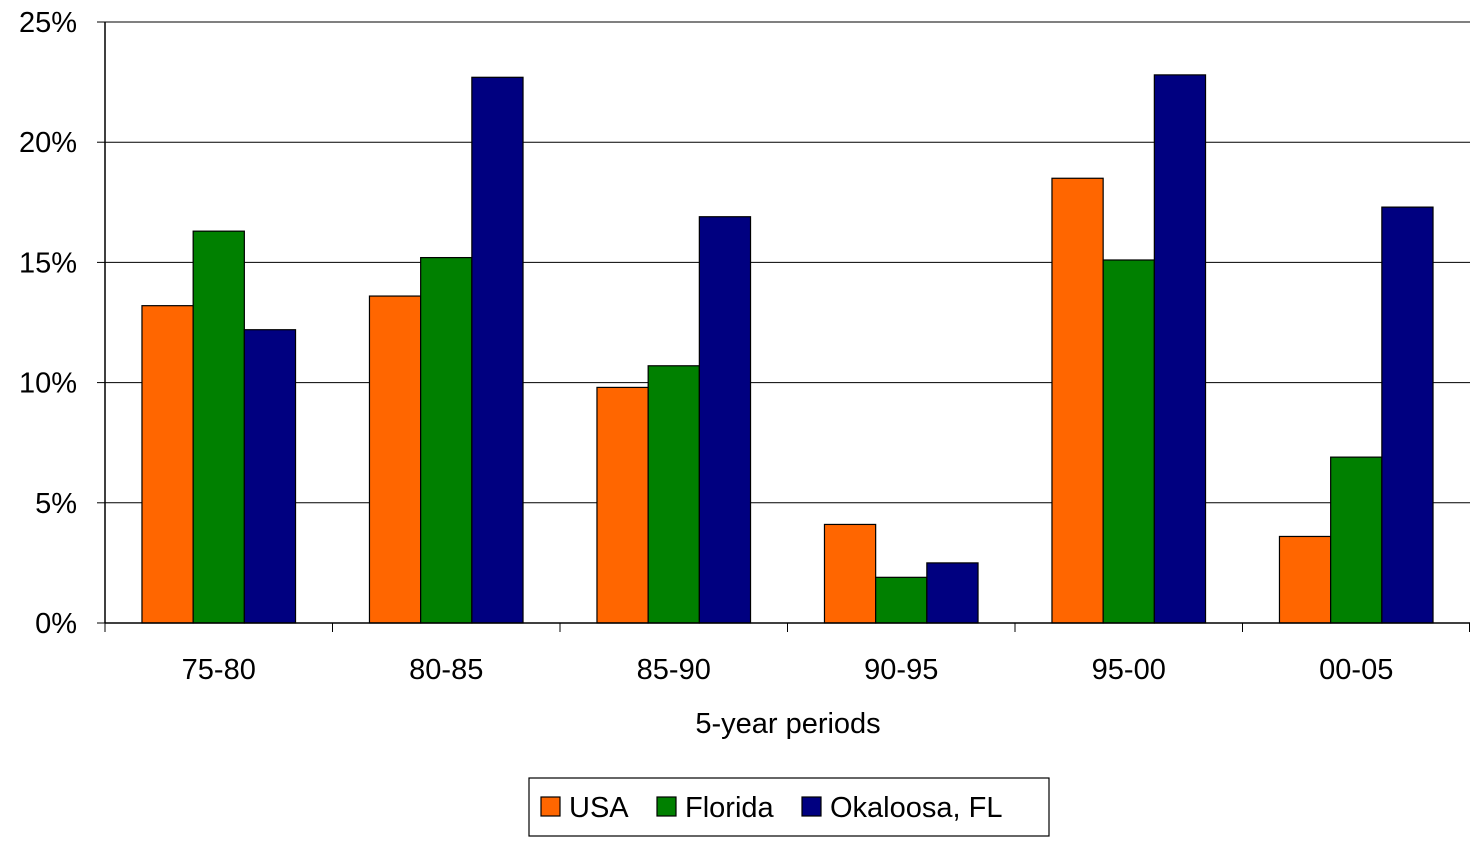 The image size is (1470, 848). Describe the element at coordinates (48, 23) in the screenshot. I see `y-tick-label: 25%` at that location.